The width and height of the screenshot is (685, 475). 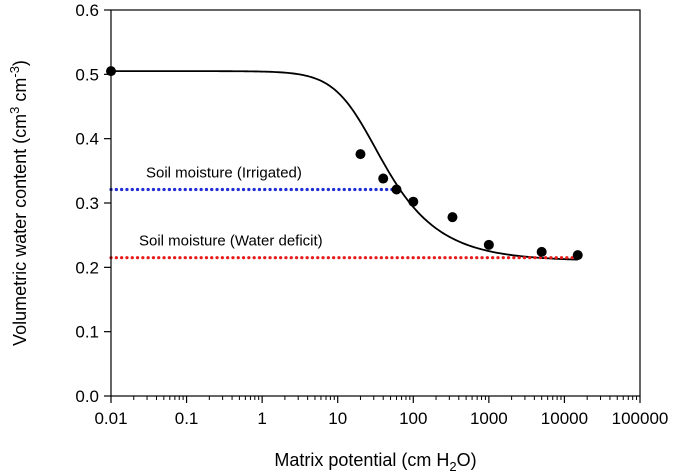 What do you see at coordinates (87, 332) in the screenshot?
I see `y-tick-label: 0.1` at bounding box center [87, 332].